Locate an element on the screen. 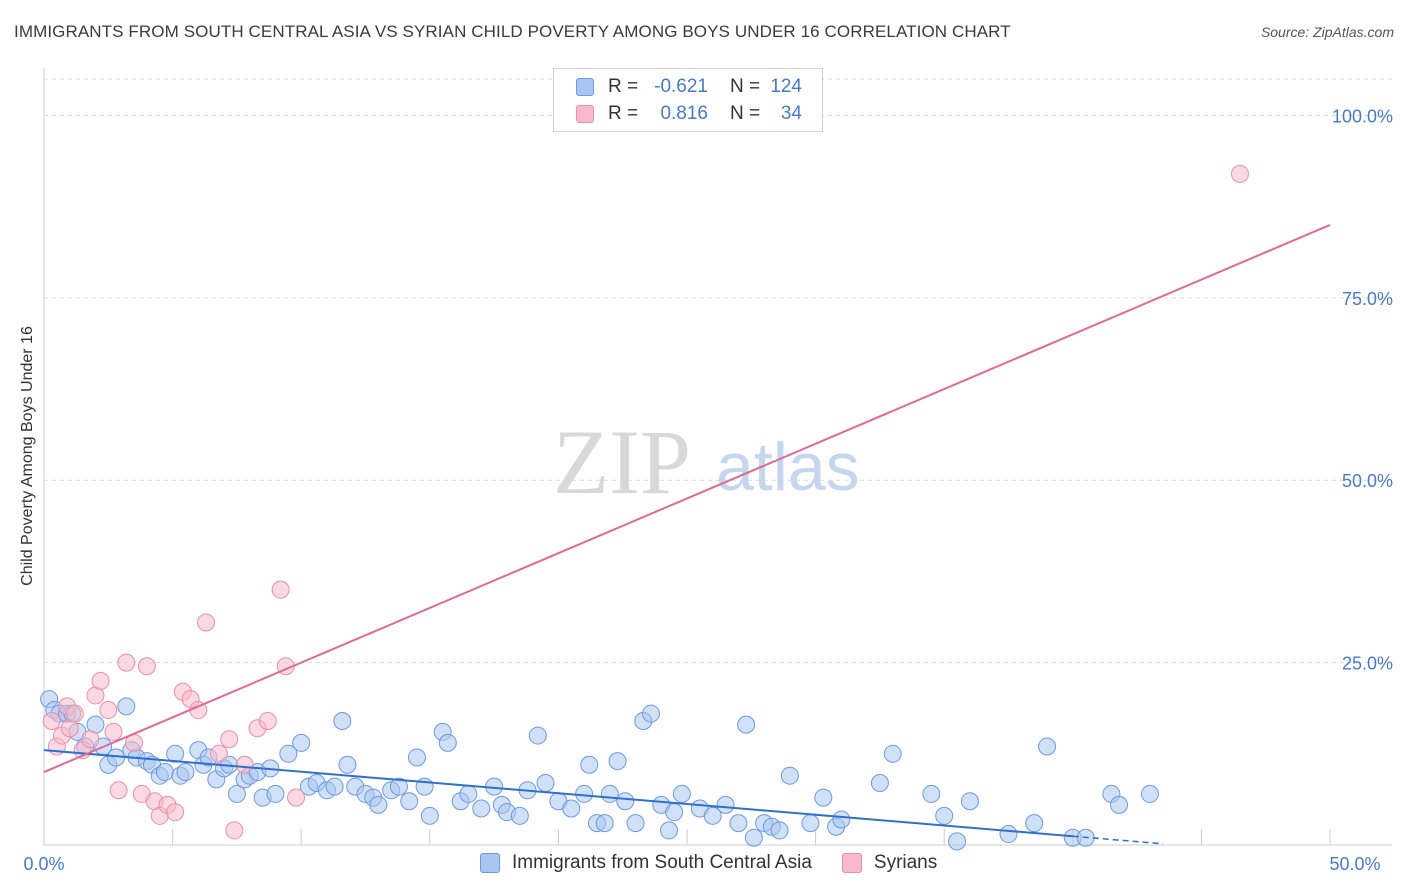  legend-item-blue: Immigrants from South Central Asia is located at coordinates (646, 863).